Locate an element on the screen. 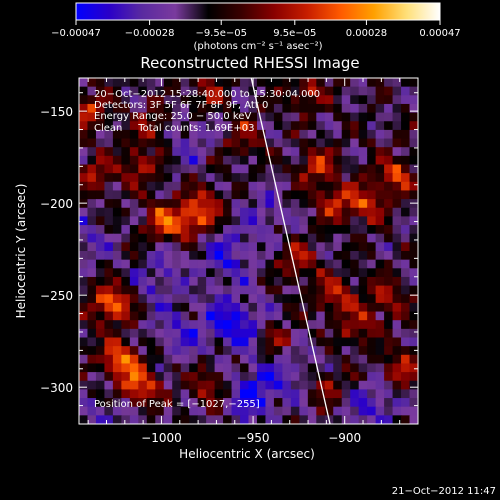 Image resolution: width=500 pixels, height=500 pixels. timestamp: 21−Oct−2012 11:47 is located at coordinates (444, 491).